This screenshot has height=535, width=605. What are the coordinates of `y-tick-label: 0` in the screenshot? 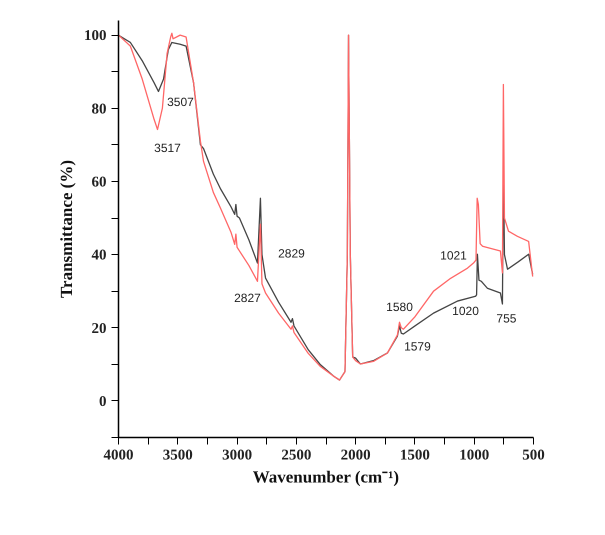 It's located at (102, 402).